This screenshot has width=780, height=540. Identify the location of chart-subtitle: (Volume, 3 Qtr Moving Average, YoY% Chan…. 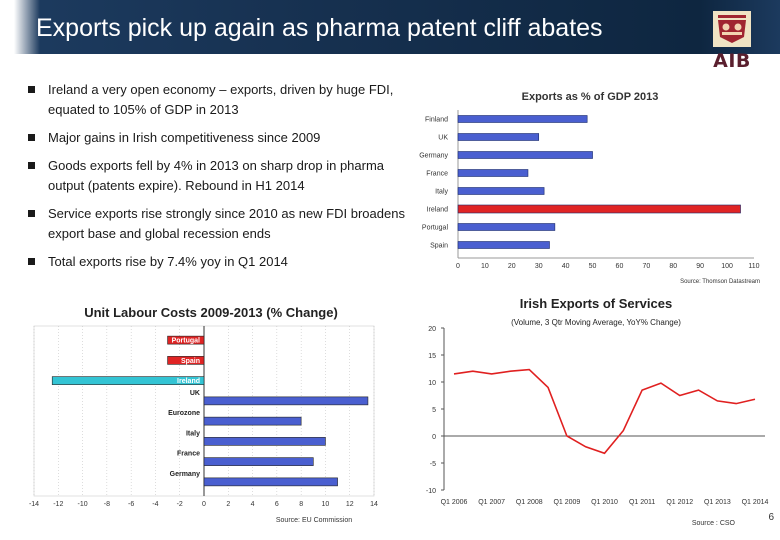
(596, 322).